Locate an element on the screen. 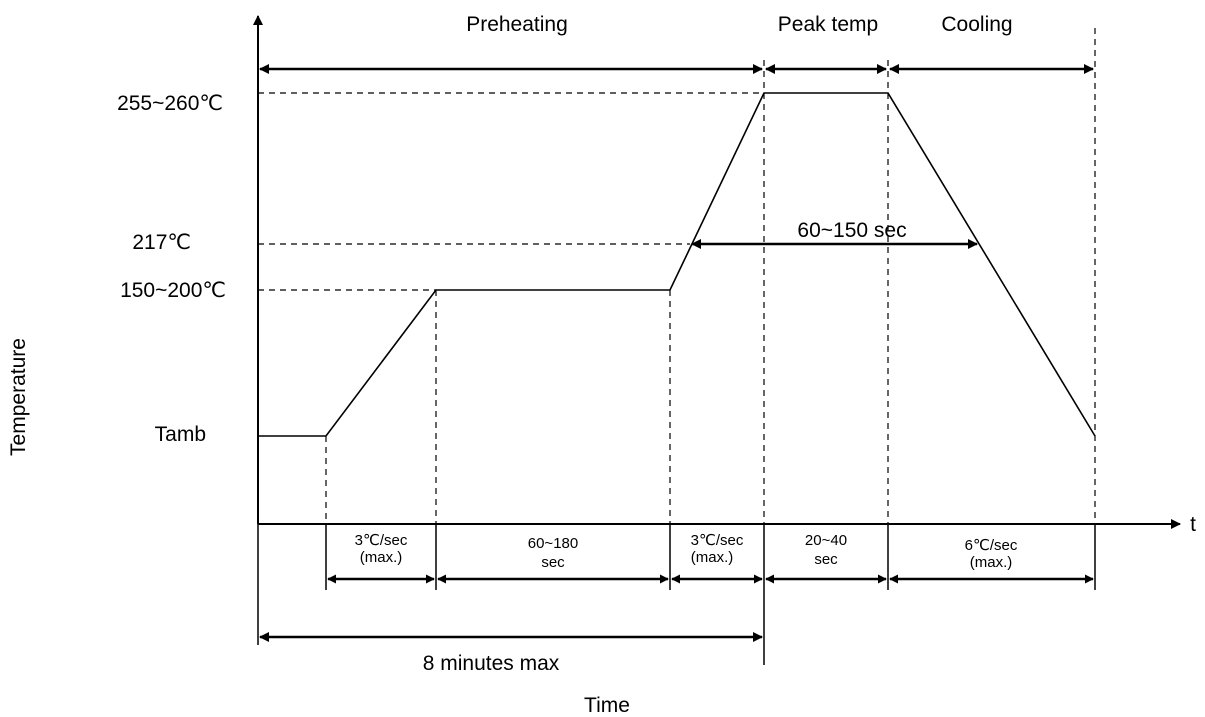  segment-label-ramp2-line2: (max.) is located at coordinates (712, 557).